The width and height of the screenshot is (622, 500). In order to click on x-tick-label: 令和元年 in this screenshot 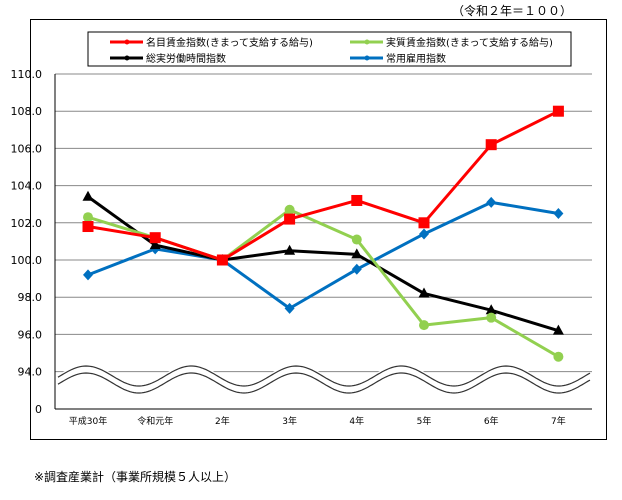, I will do `click(155, 421)`.